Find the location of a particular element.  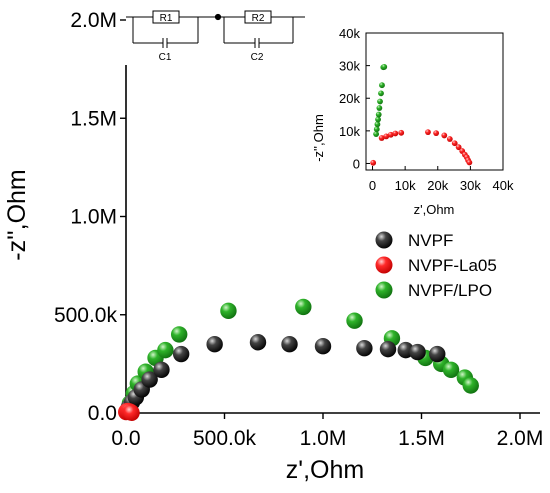

inset-axes is located at coordinates (434, 101).